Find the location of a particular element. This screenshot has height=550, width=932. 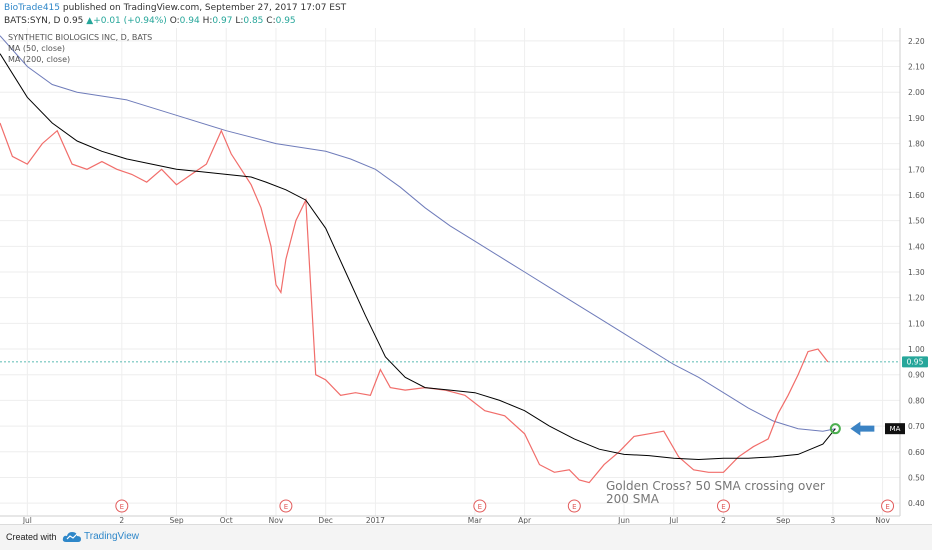

current-price-badge: 0.95 is located at coordinates (915, 362).